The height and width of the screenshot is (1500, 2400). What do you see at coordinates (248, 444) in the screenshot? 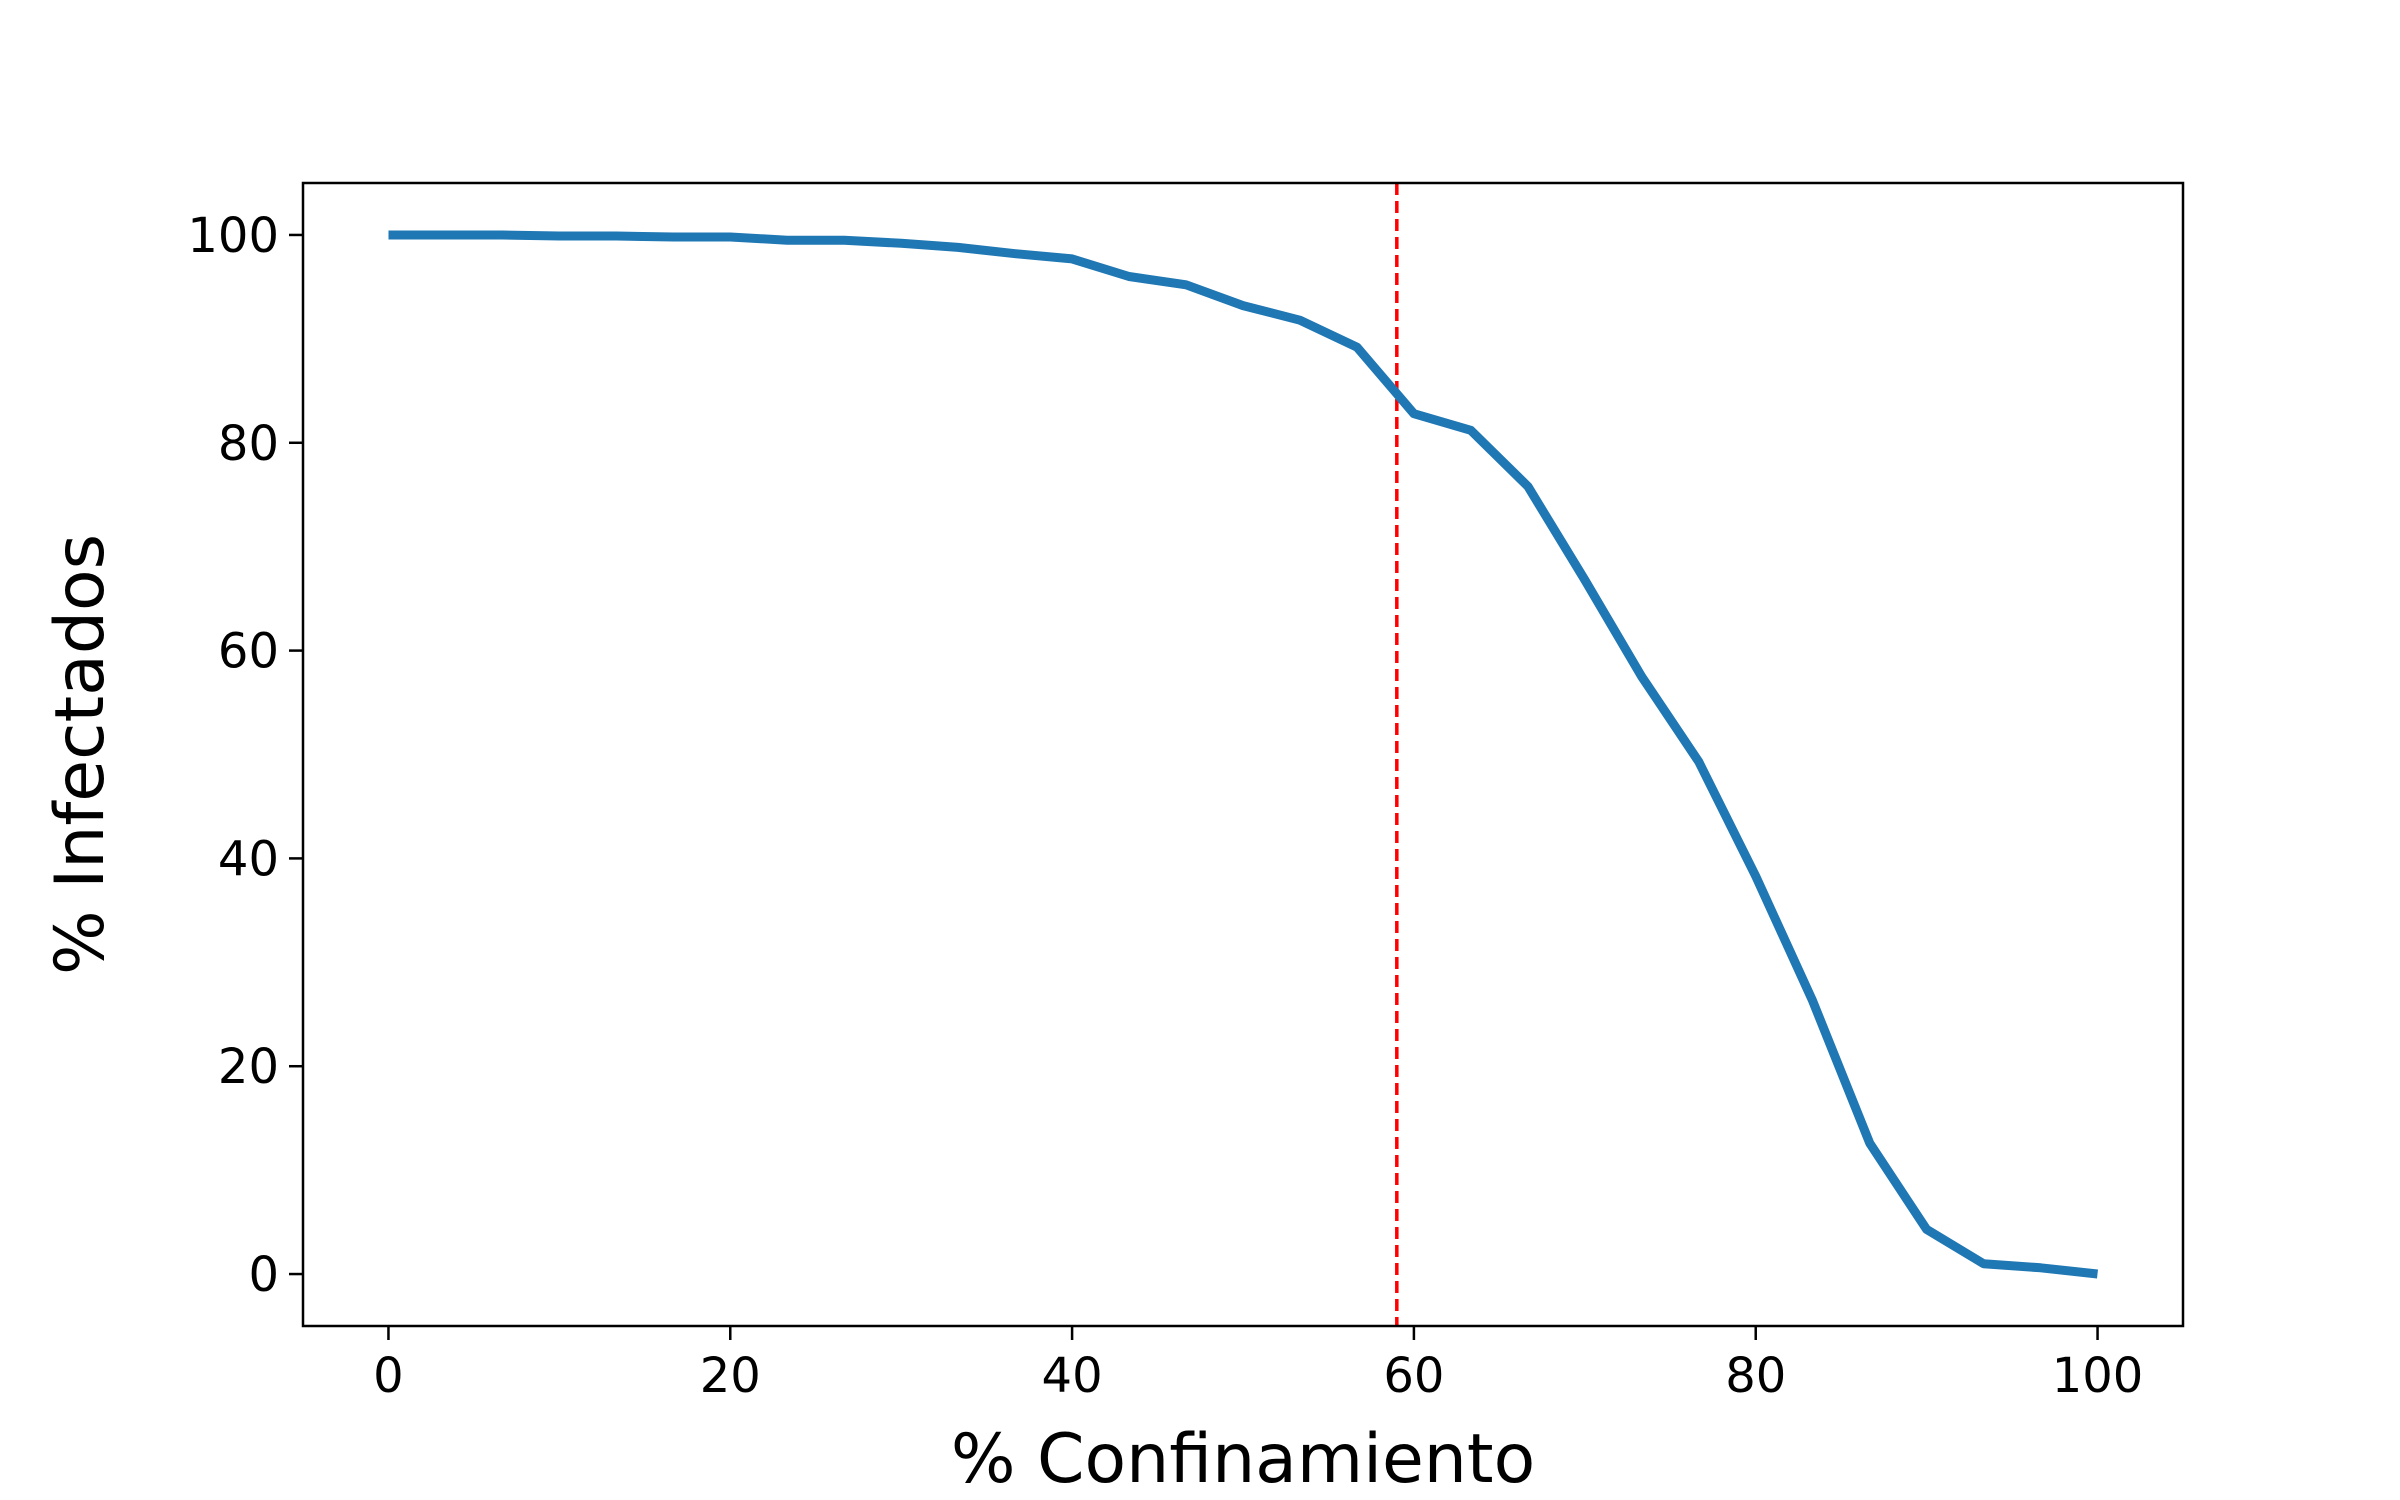
I see `y-tick-label: 80` at bounding box center [248, 444].